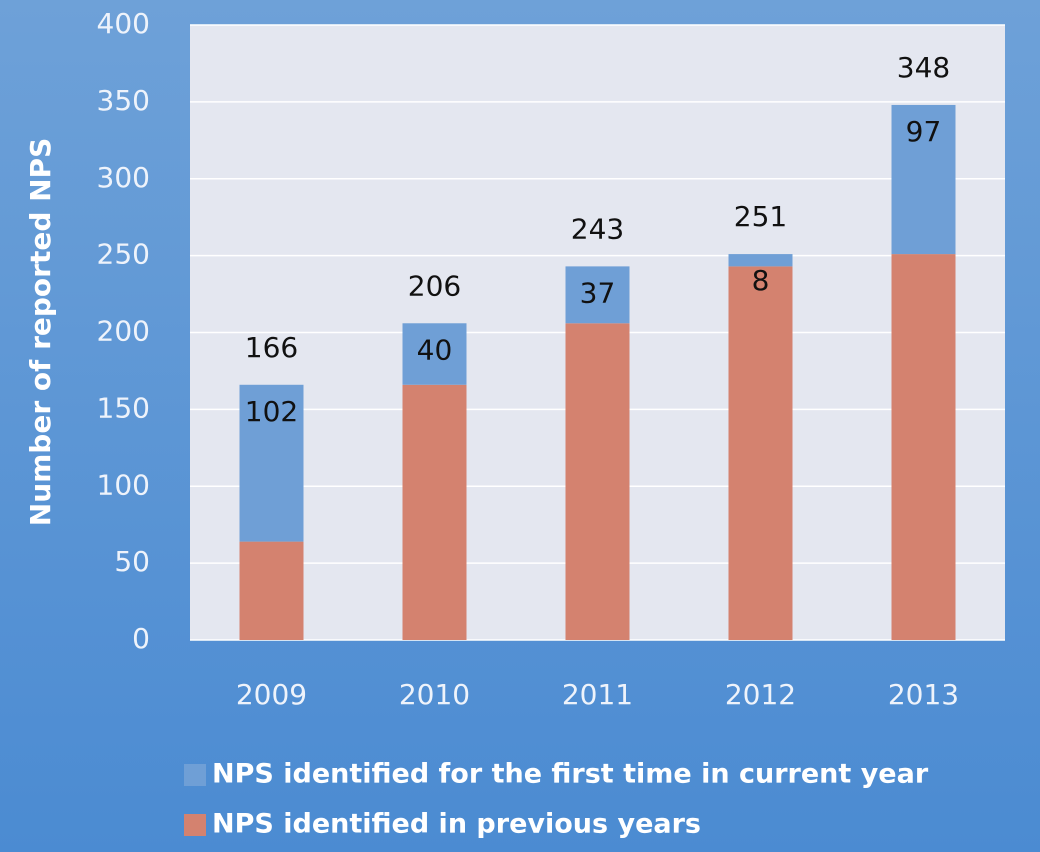 The width and height of the screenshot is (1040, 852). What do you see at coordinates (923, 694) in the screenshot?
I see `x-tick-label: 2013` at bounding box center [923, 694].